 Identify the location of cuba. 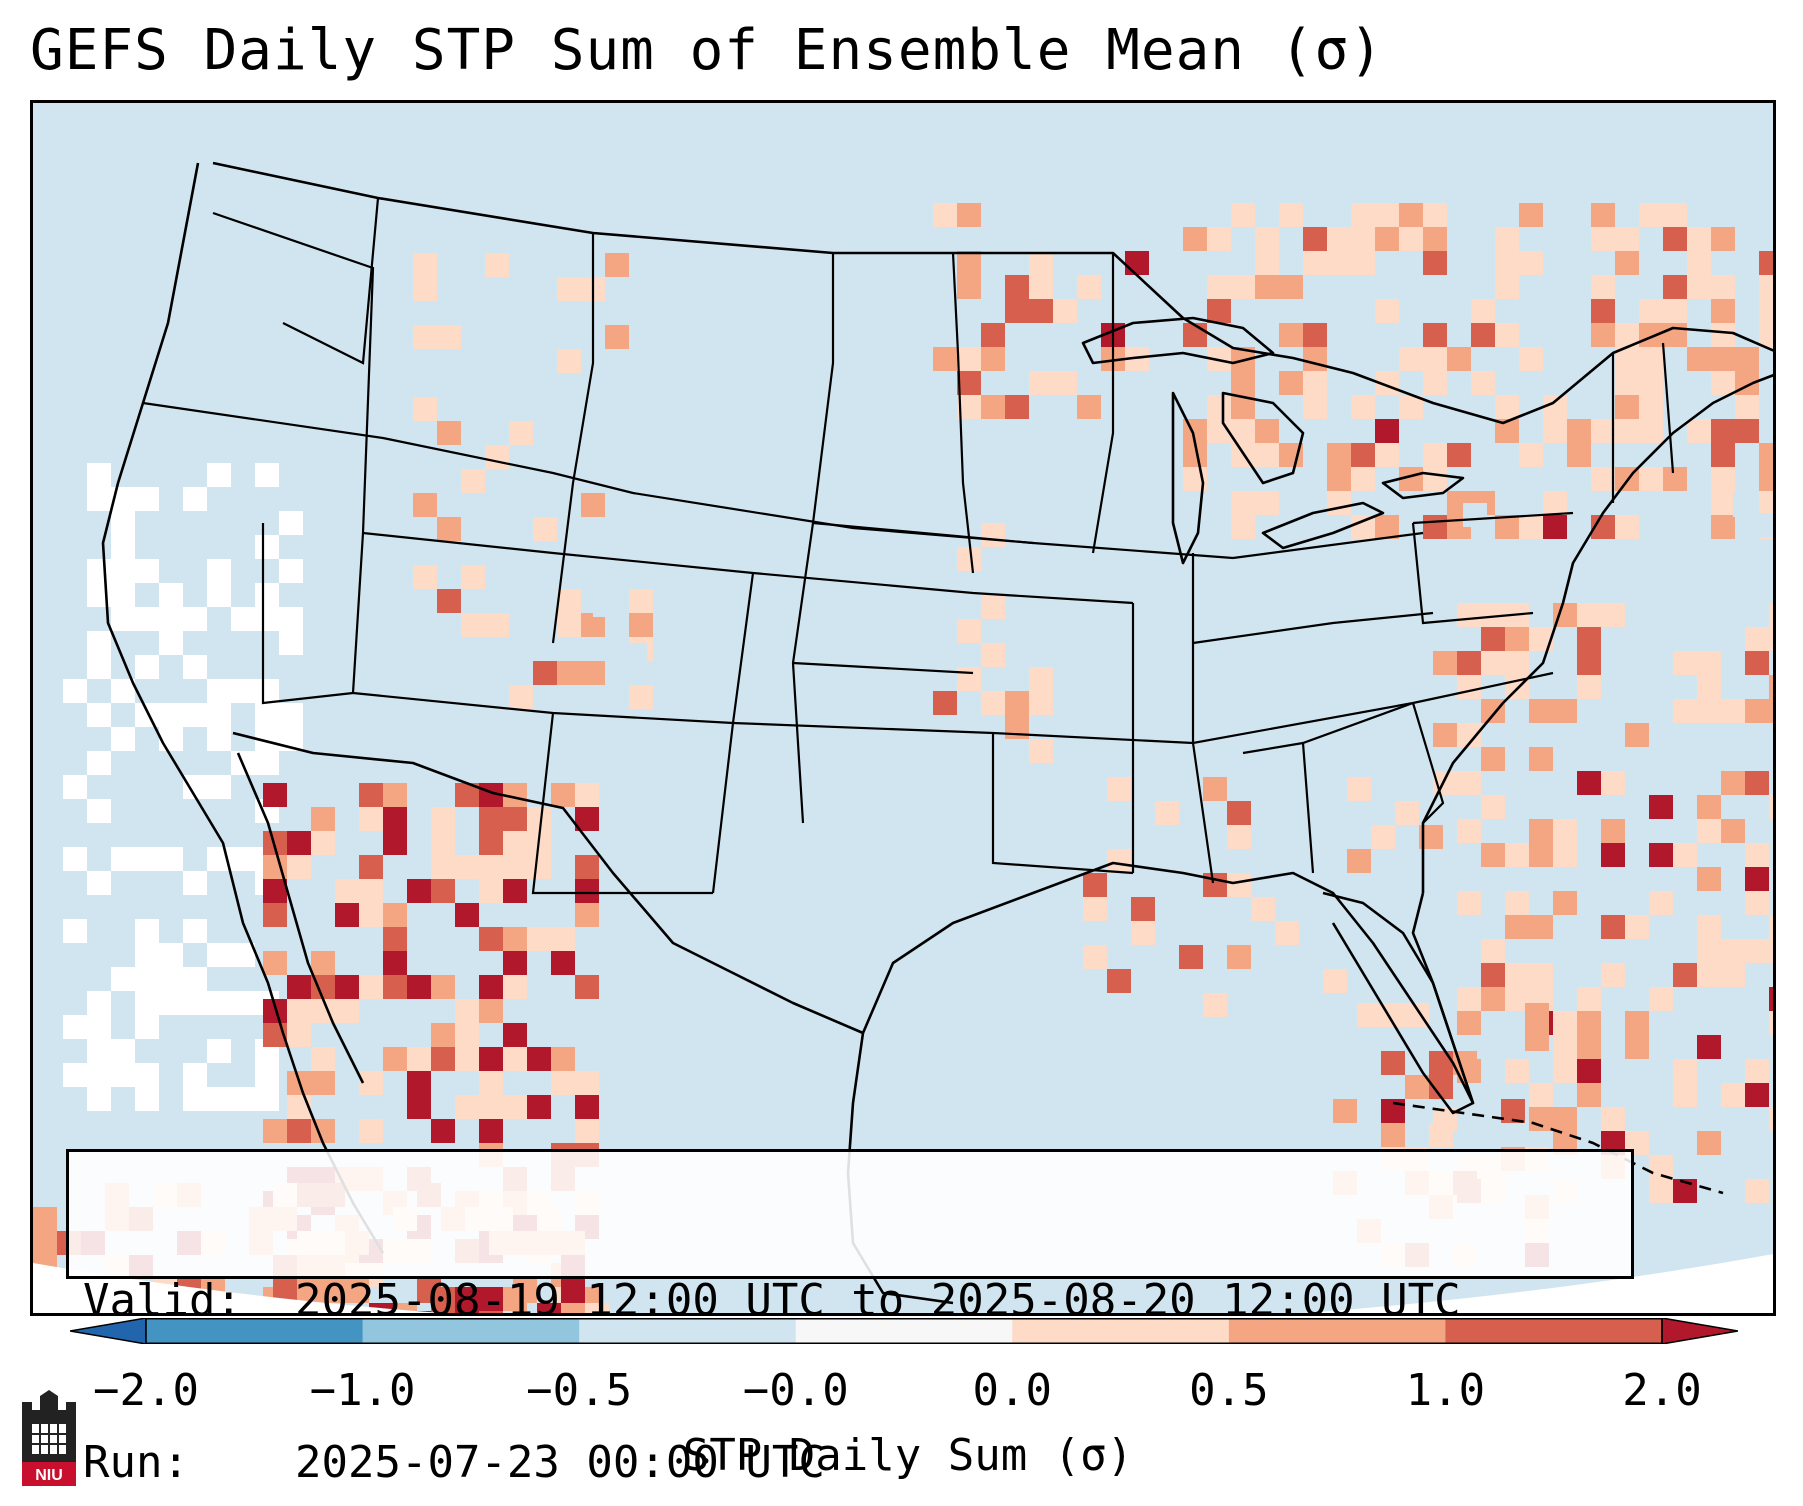
(1558, 1148).